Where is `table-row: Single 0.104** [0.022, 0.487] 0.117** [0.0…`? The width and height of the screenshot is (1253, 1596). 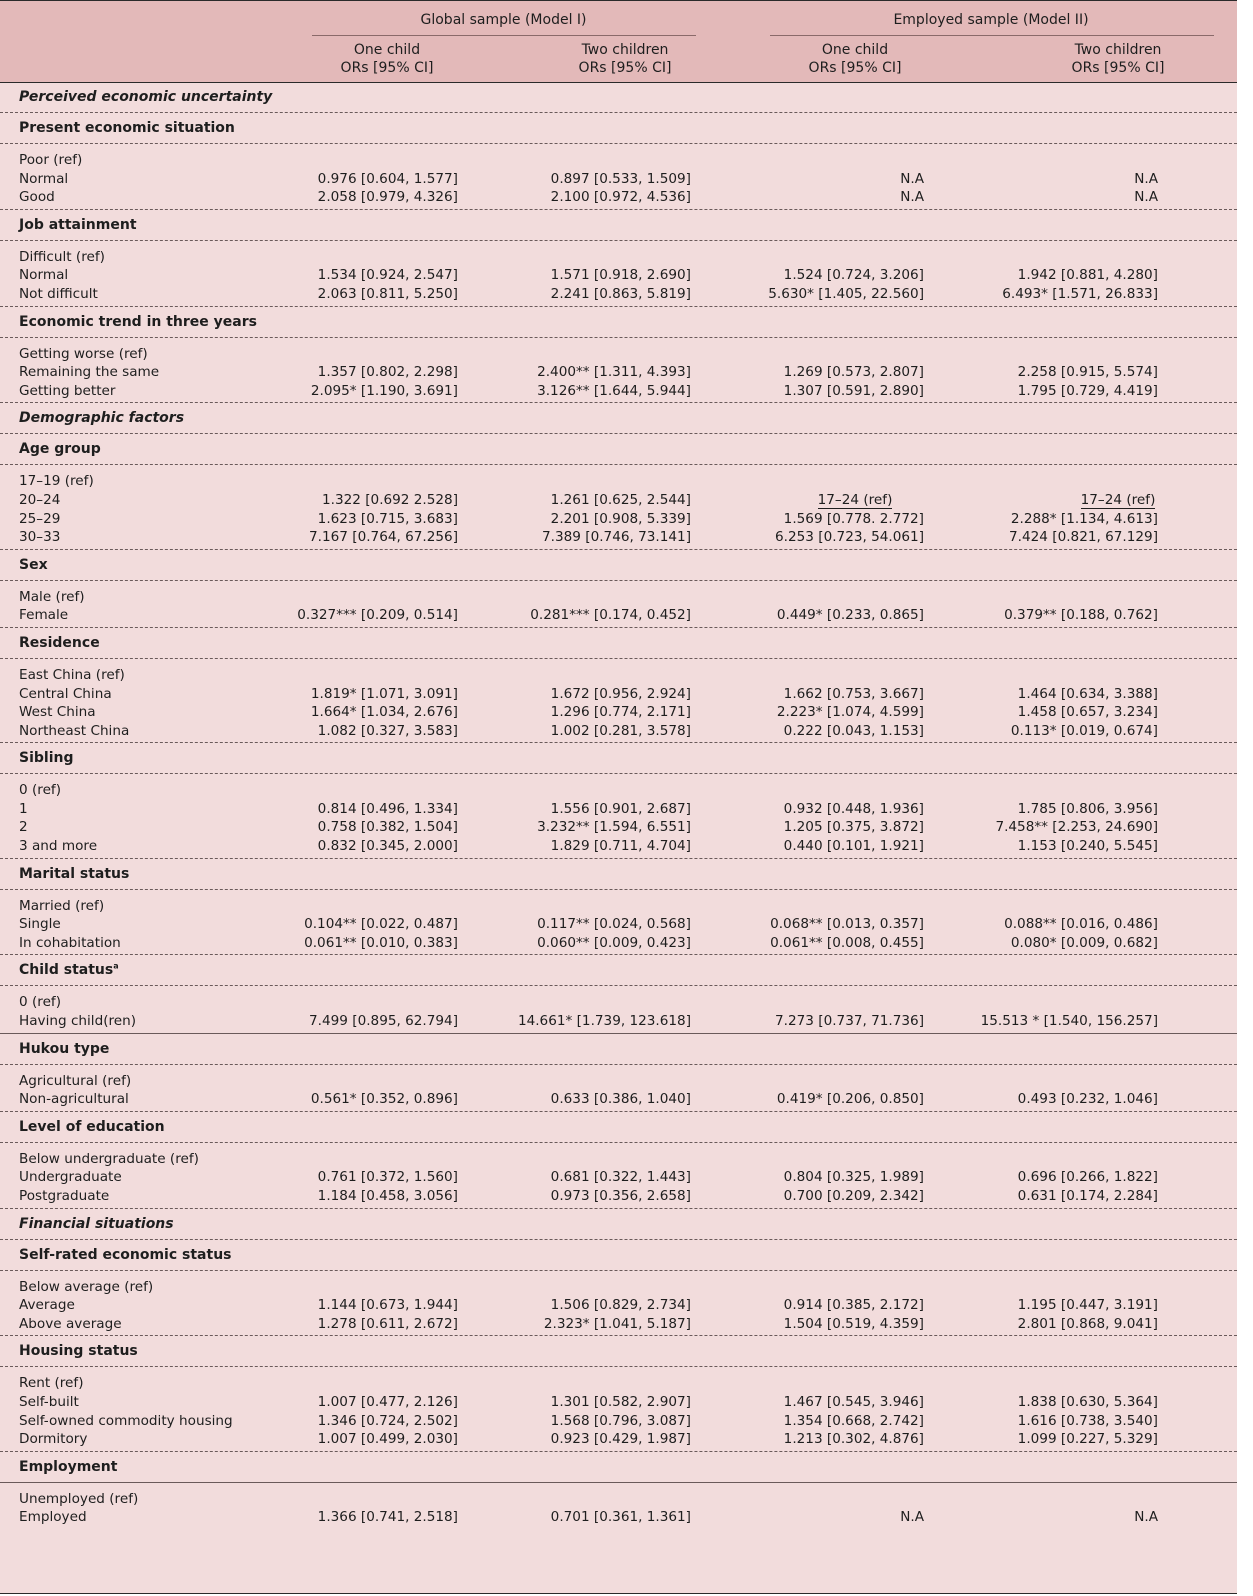
table-row: Single 0.104** [0.022, 0.487] 0.117** [0.0… is located at coordinates (618, 924).